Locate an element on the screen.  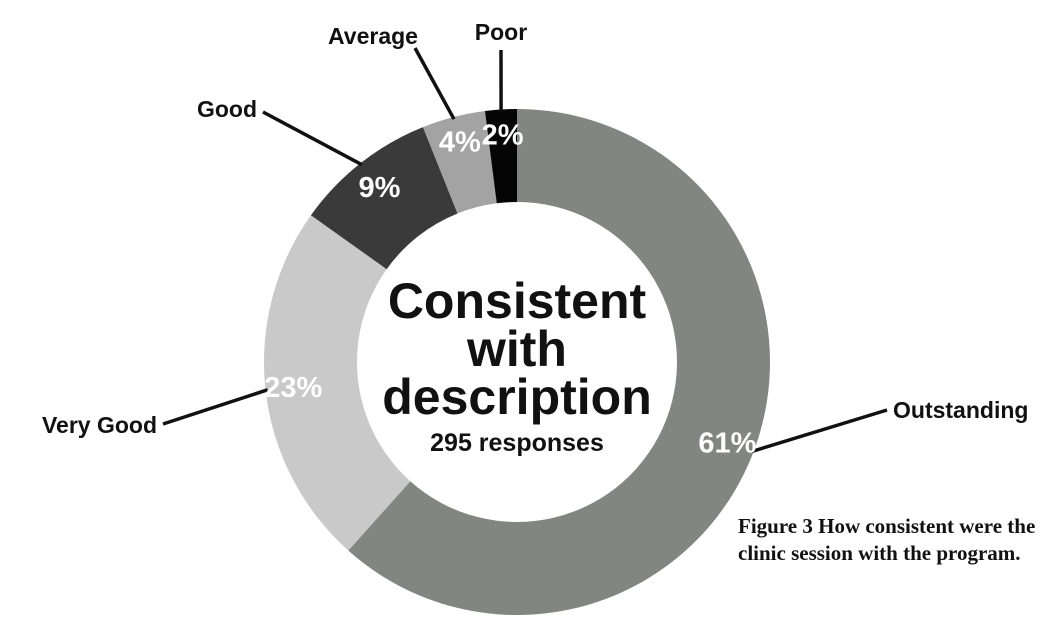
category-label-good: Good is located at coordinates (227, 109).